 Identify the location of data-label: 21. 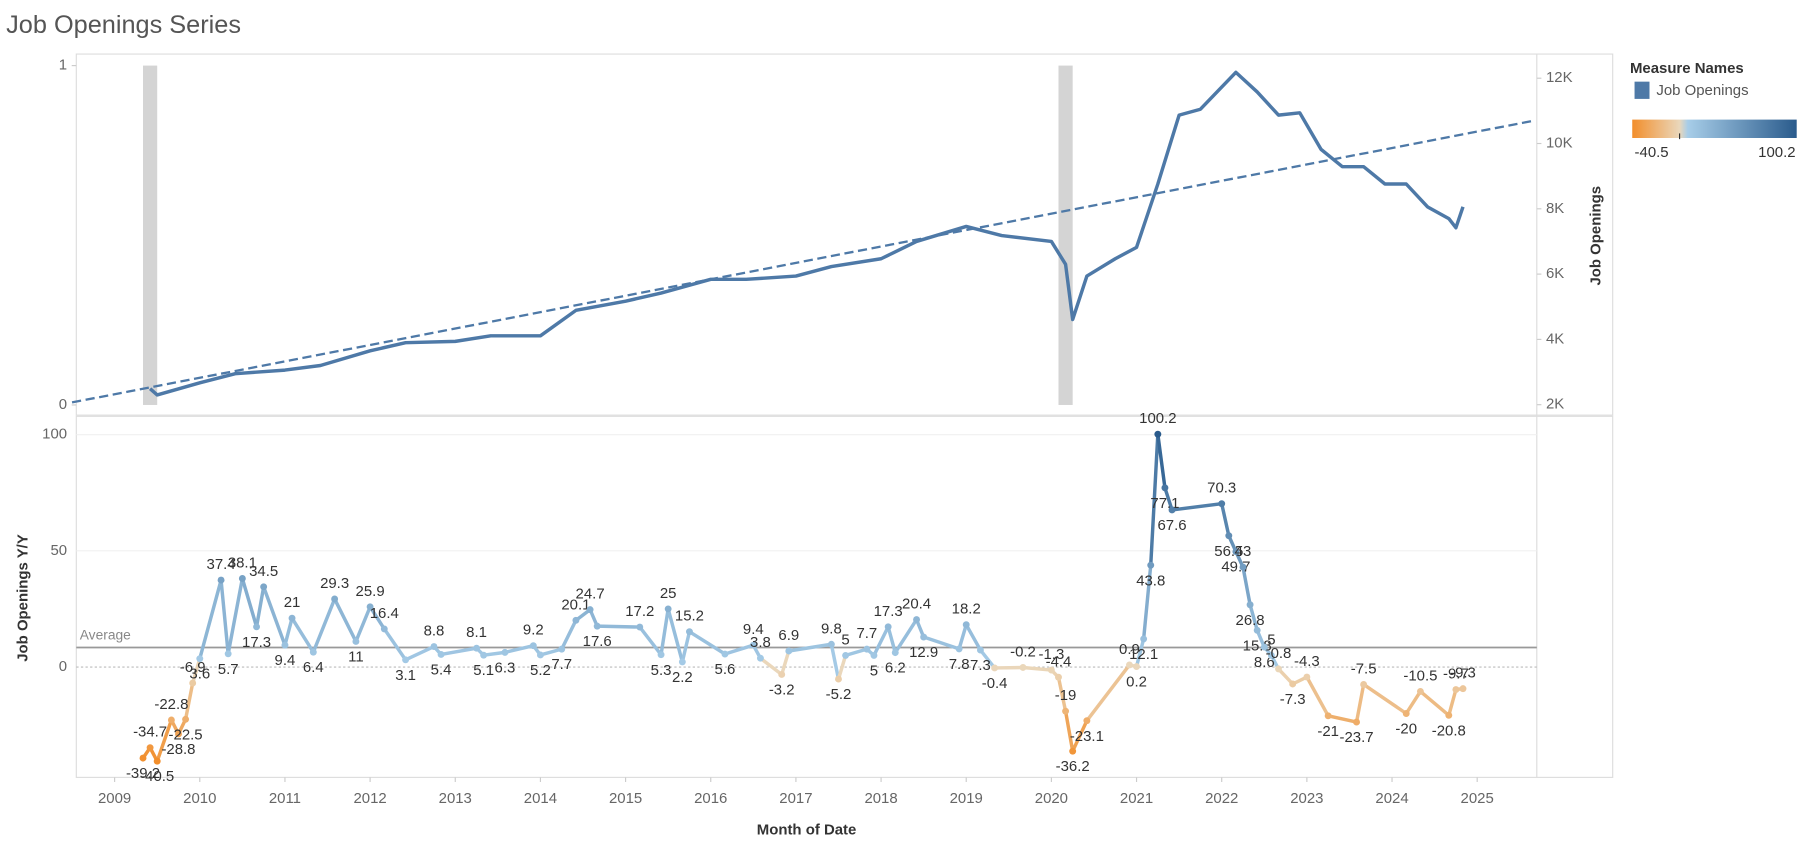
(292, 602).